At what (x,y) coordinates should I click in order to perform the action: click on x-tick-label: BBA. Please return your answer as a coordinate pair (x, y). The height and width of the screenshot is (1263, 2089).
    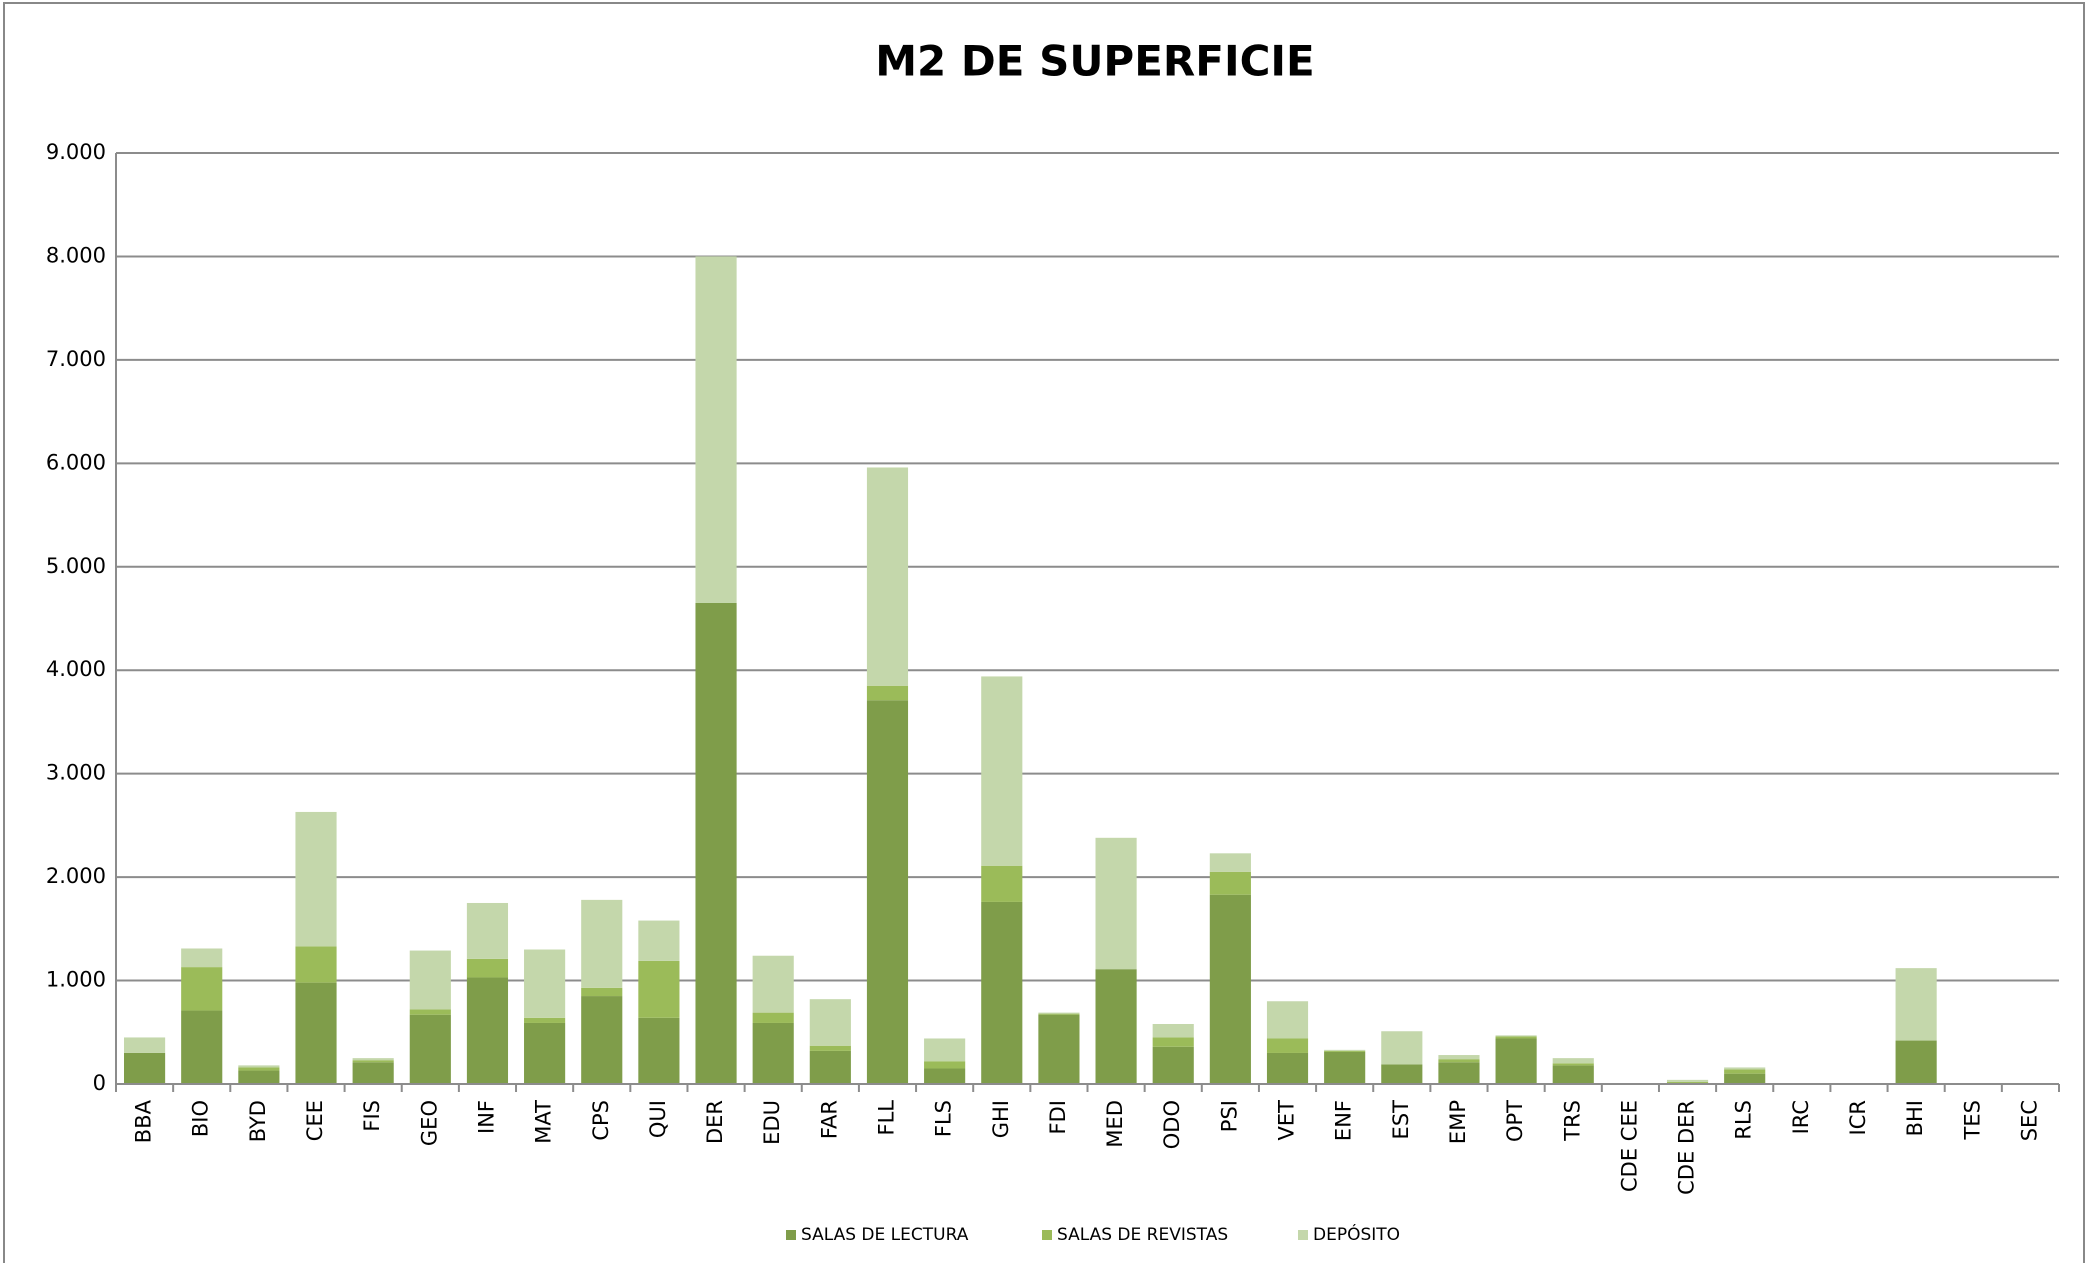
    Looking at the image, I should click on (144, 1121).